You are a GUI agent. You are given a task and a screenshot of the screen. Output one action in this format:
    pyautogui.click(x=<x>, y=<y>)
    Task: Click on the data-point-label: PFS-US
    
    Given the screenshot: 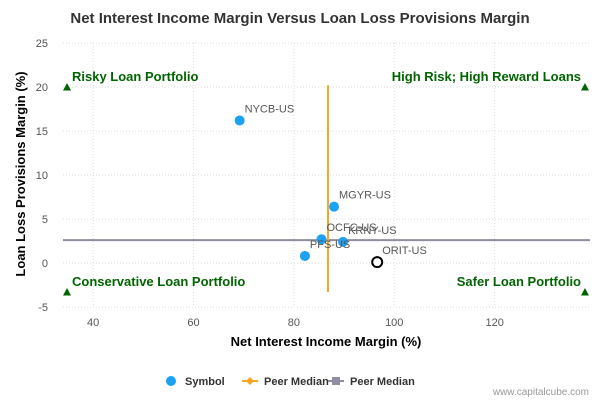 What is the action you would take?
    pyautogui.click(x=330, y=245)
    